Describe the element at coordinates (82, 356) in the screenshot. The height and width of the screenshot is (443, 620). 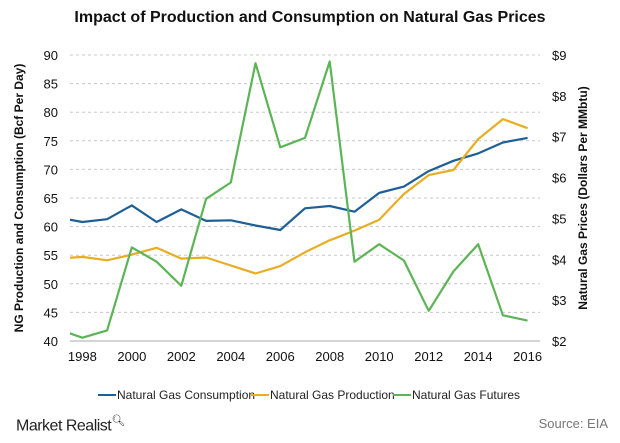
I see `x-tick-label: 1998` at that location.